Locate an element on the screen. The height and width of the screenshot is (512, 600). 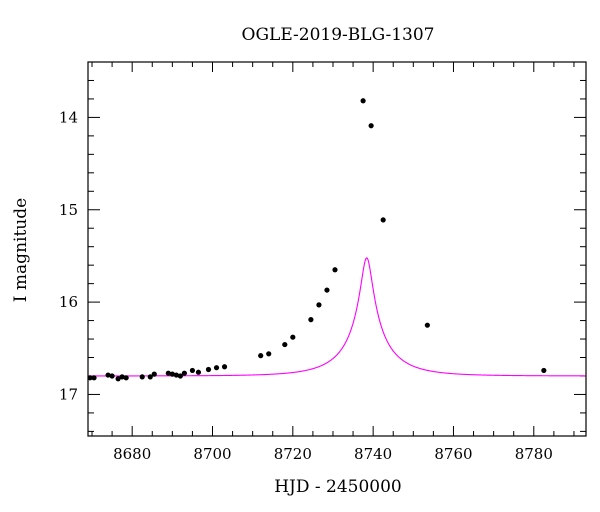
x-tick-label: 8740 is located at coordinates (373, 454).